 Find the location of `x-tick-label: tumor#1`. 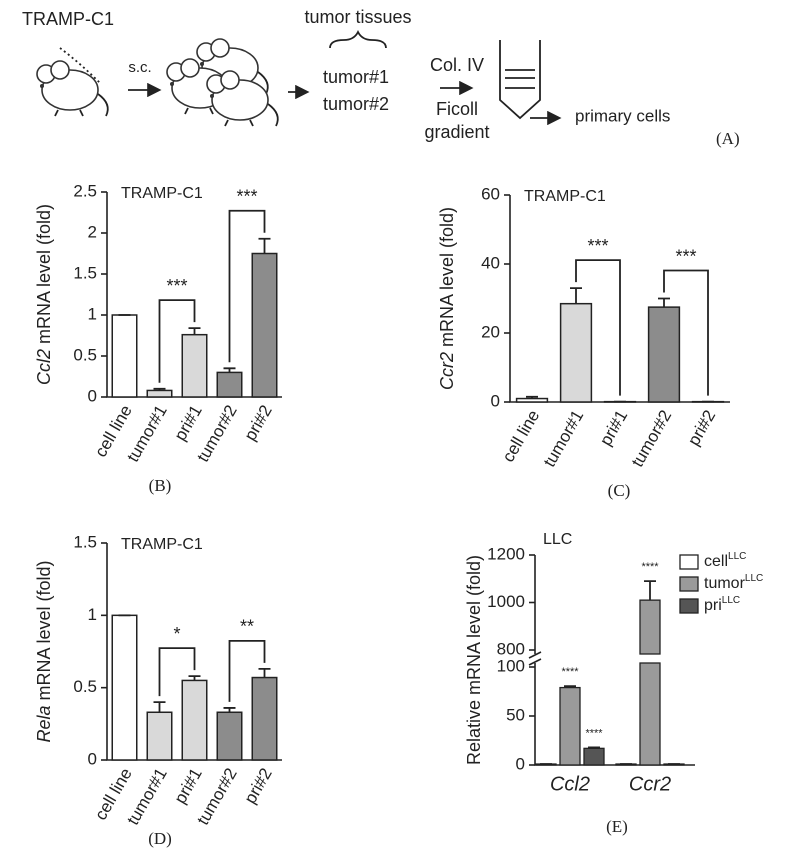

x-tick-label: tumor#1 is located at coordinates (564, 439).